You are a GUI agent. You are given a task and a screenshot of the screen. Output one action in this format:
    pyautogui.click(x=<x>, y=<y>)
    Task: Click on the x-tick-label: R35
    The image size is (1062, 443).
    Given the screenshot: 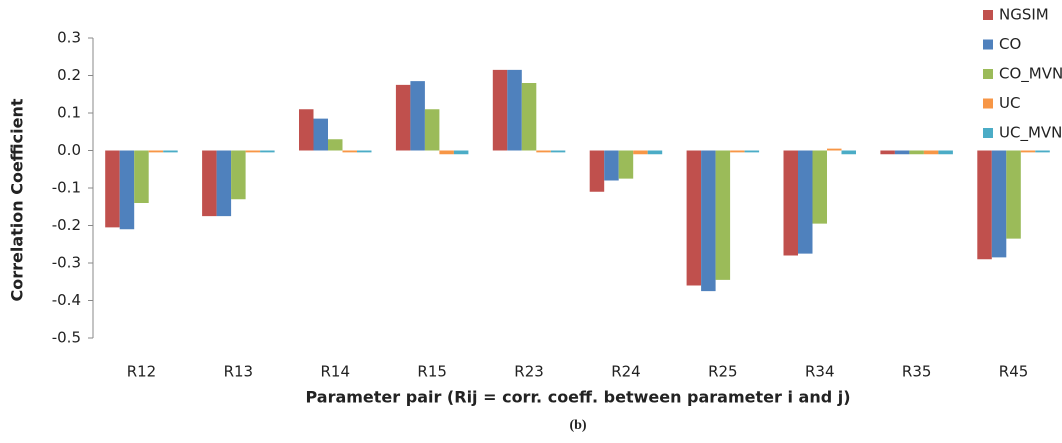 What is the action you would take?
    pyautogui.click(x=917, y=372)
    